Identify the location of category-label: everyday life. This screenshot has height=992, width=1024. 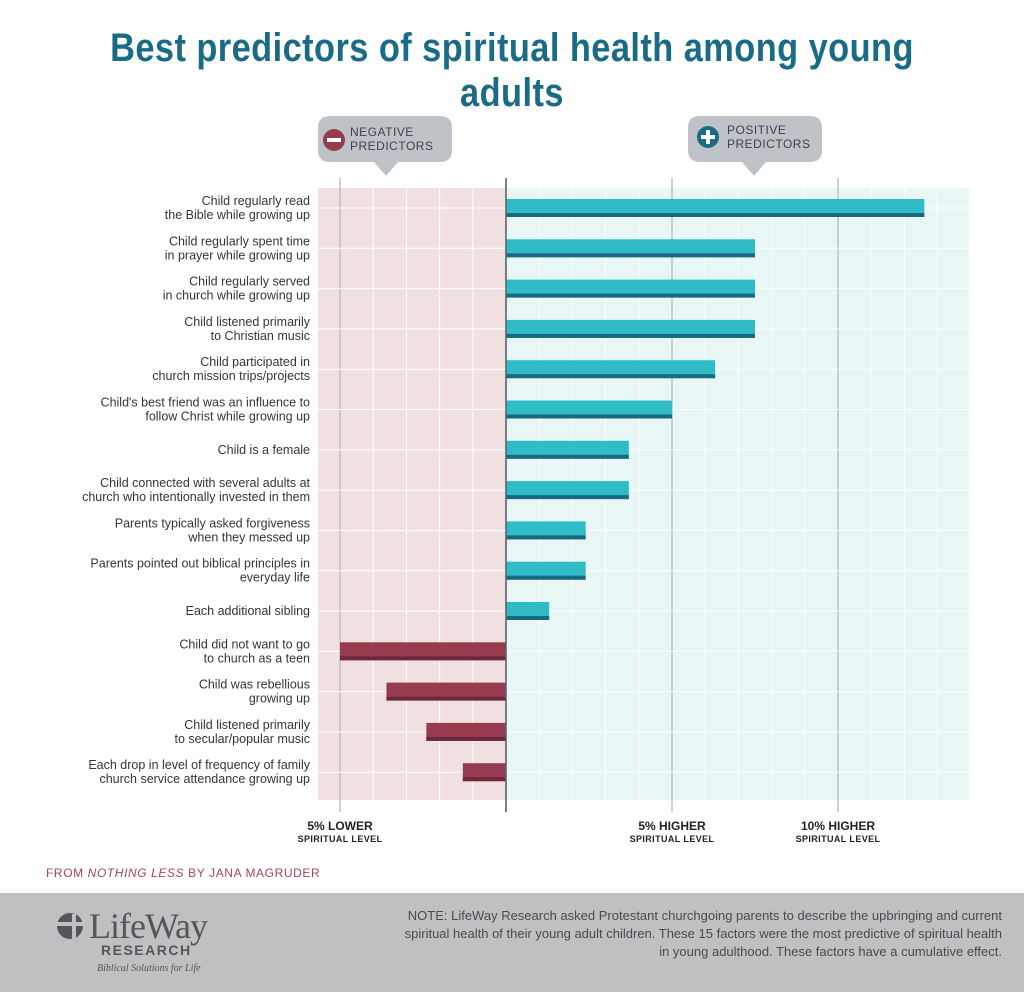
(275, 578).